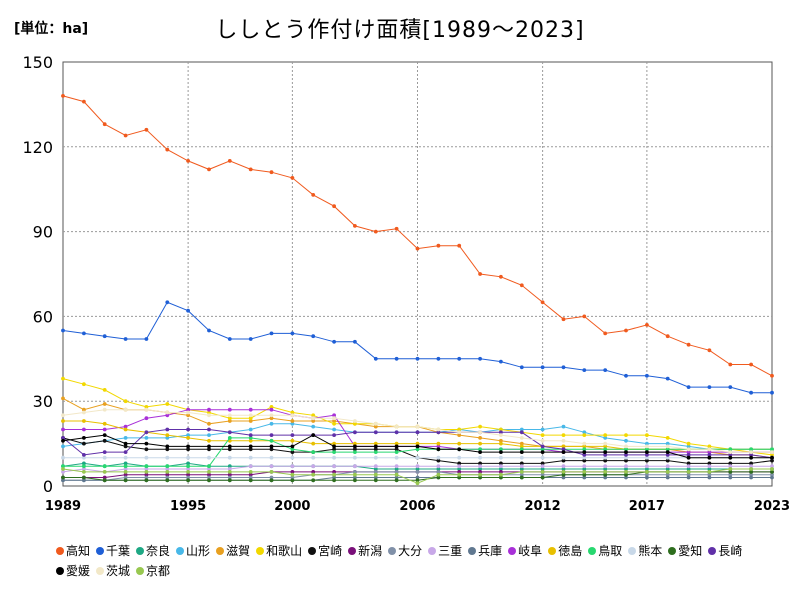 The width and height of the screenshot is (800, 600). What do you see at coordinates (772, 506) in the screenshot?
I see `x-tick-label: 2023` at bounding box center [772, 506].